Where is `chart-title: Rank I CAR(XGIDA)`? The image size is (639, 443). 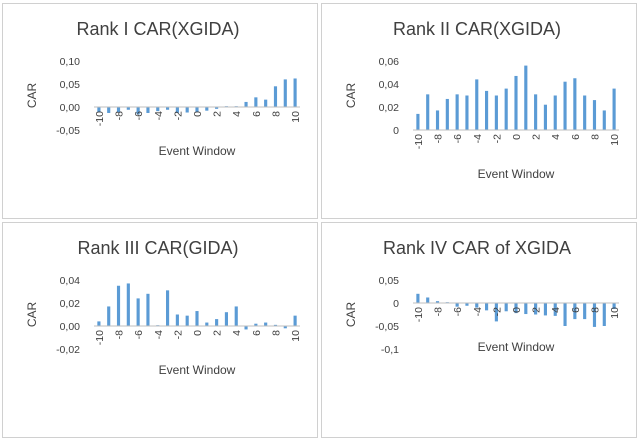 chart-title: Rank I CAR(XGIDA) is located at coordinates (157, 29).